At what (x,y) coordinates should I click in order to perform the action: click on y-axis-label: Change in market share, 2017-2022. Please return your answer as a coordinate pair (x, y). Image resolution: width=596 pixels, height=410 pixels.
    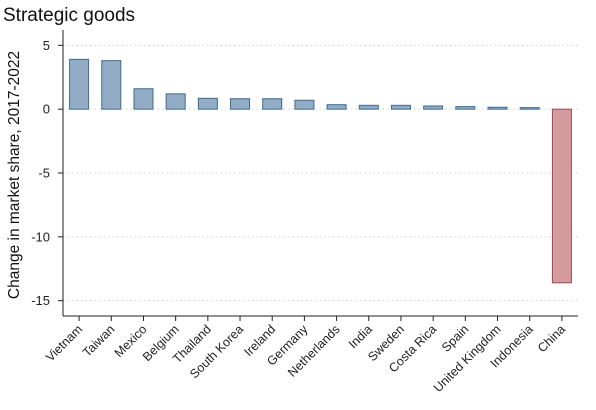
    Looking at the image, I should click on (14, 175).